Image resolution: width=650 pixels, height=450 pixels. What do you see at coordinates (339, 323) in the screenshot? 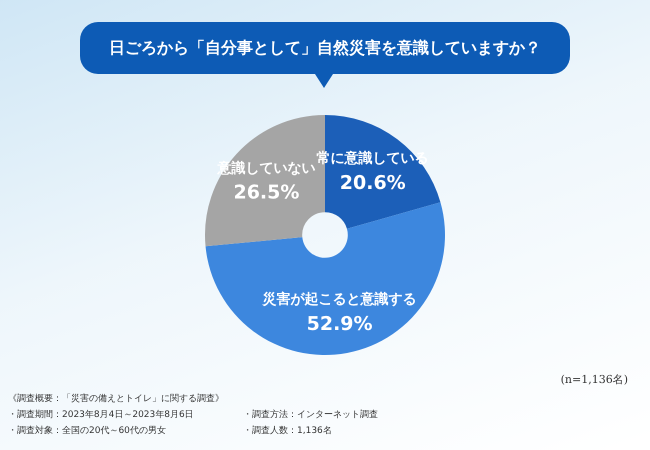
I see `data-label: 52.9%` at bounding box center [339, 323].